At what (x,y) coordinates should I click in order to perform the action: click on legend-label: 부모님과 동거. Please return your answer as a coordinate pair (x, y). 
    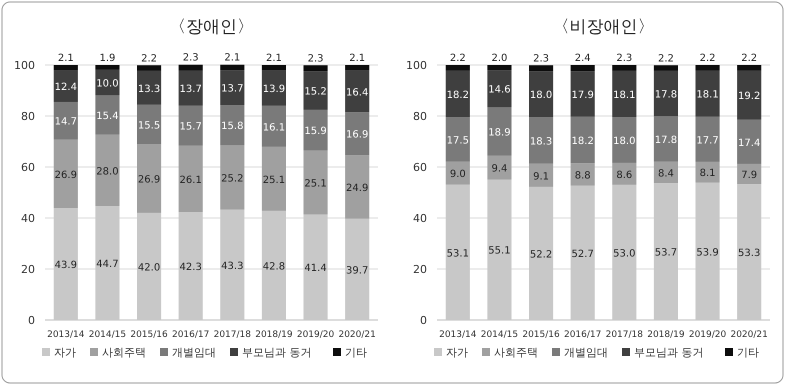
    Looking at the image, I should click on (669, 352).